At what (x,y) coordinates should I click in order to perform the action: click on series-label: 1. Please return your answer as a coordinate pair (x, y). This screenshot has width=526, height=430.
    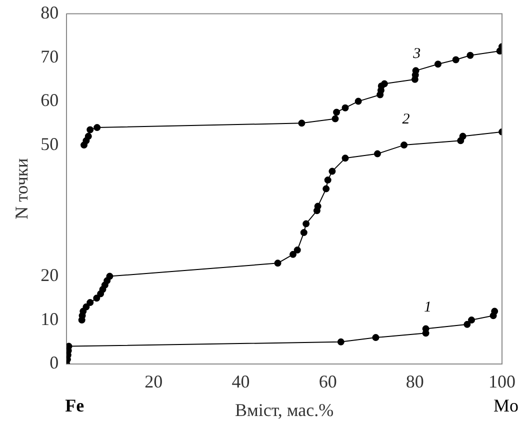
    Looking at the image, I should click on (428, 308).